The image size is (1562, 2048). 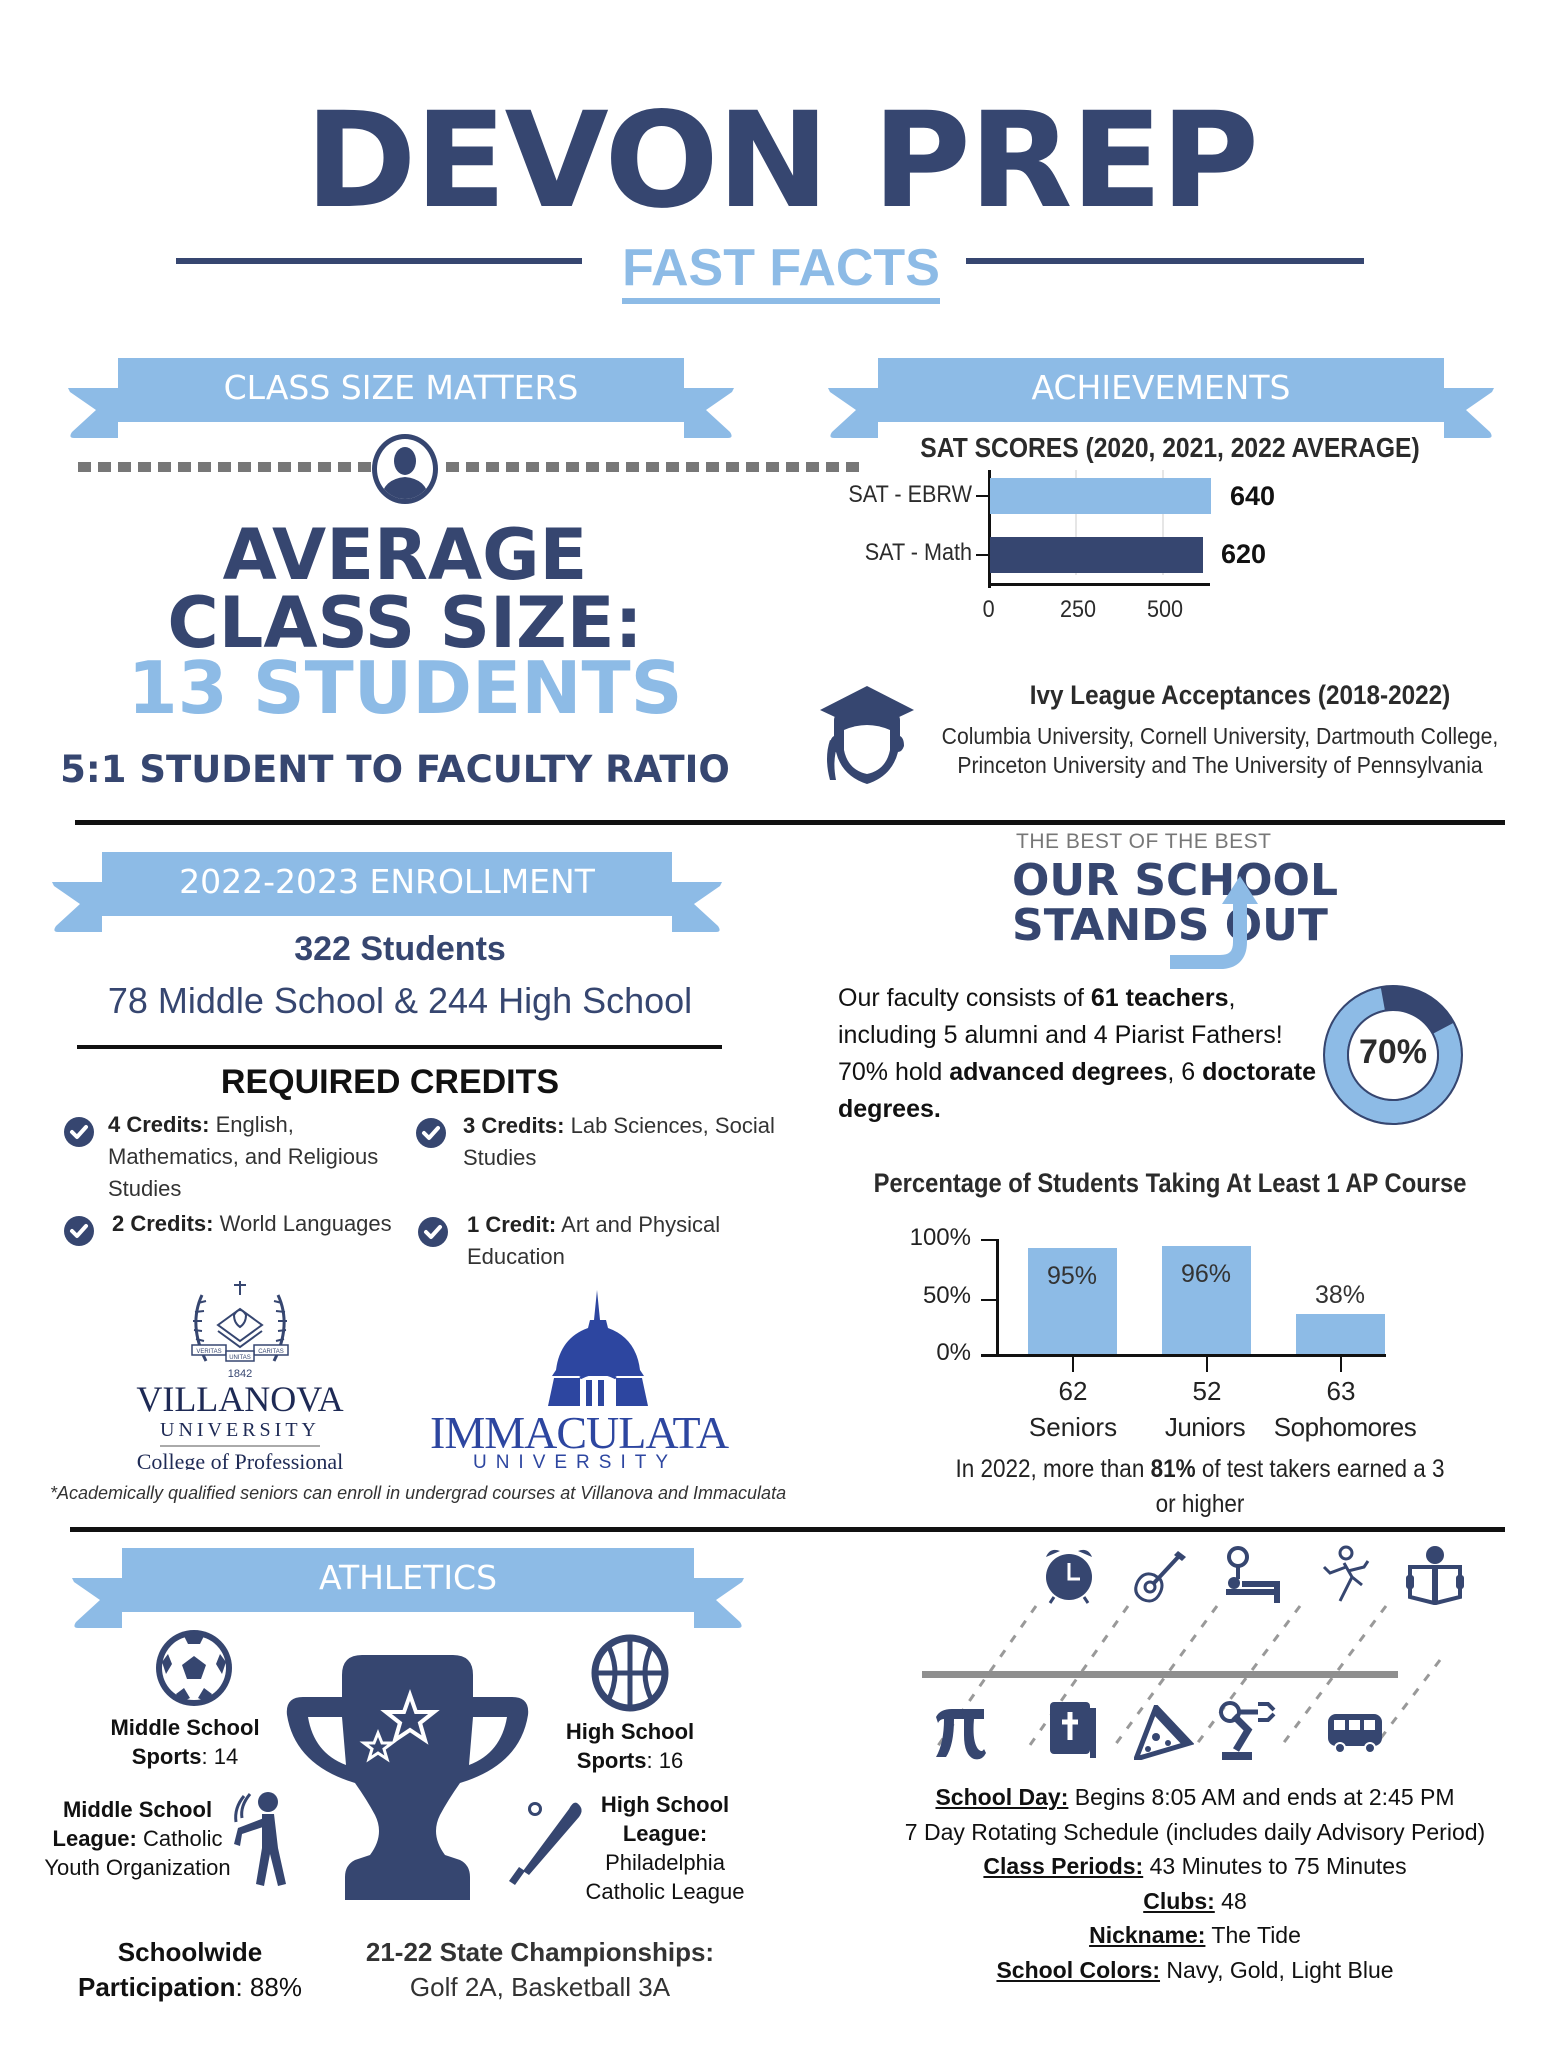 I want to click on immaculata-logo: IMMACULATA UNIVERSITY, so click(x=579, y=1382).